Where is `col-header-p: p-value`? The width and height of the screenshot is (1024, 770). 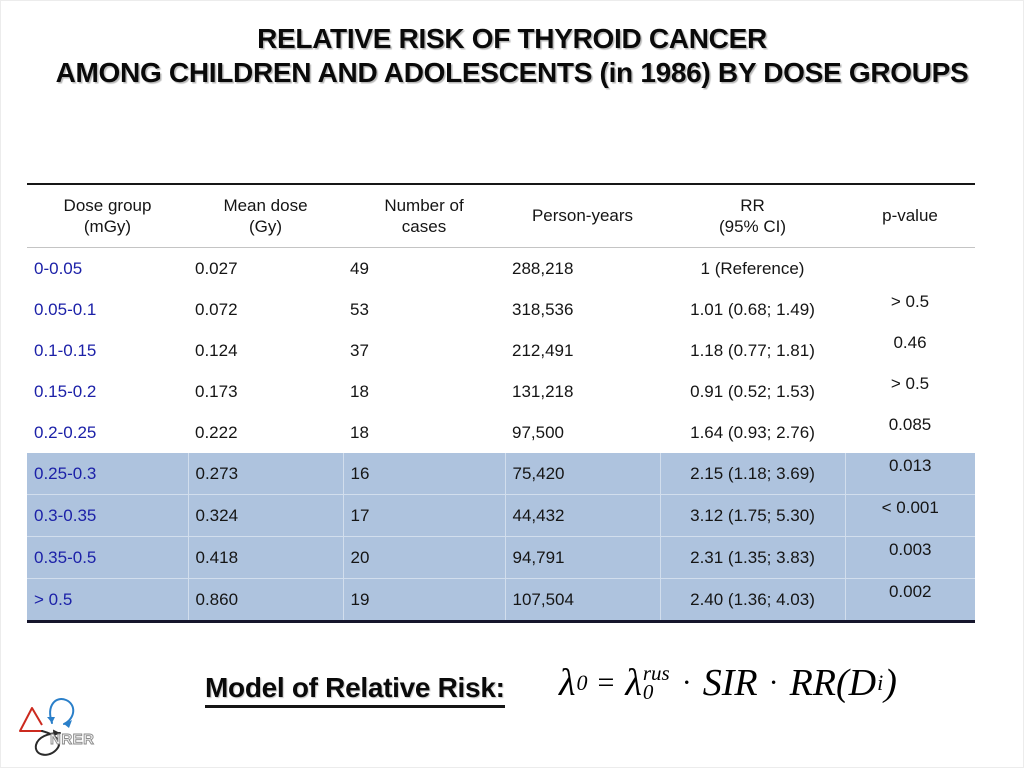
col-header-p: p-value is located at coordinates (910, 216).